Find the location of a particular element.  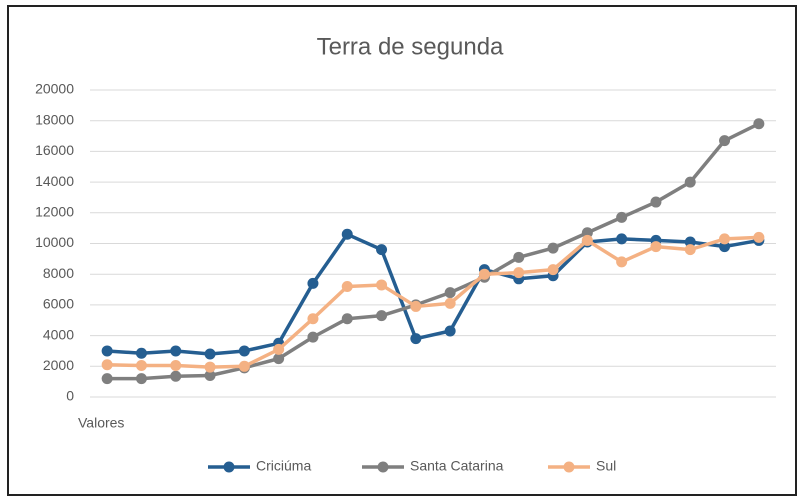

y-tick-label: 12000 is located at coordinates (54, 212).